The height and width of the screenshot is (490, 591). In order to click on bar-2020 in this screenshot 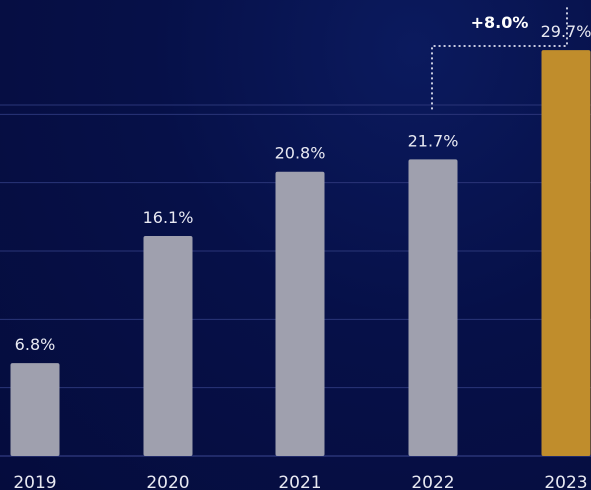, I will do `click(168, 345)`.